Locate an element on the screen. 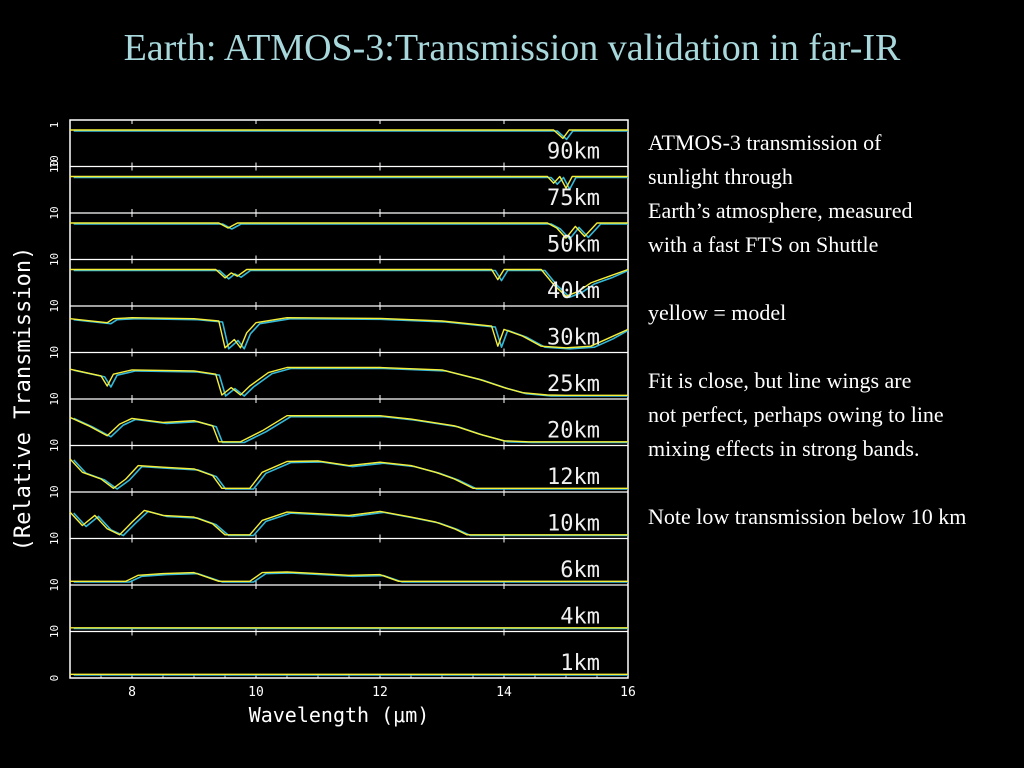 This screenshot has height=768, width=1024. x-tick-label: 16 is located at coordinates (628, 692).